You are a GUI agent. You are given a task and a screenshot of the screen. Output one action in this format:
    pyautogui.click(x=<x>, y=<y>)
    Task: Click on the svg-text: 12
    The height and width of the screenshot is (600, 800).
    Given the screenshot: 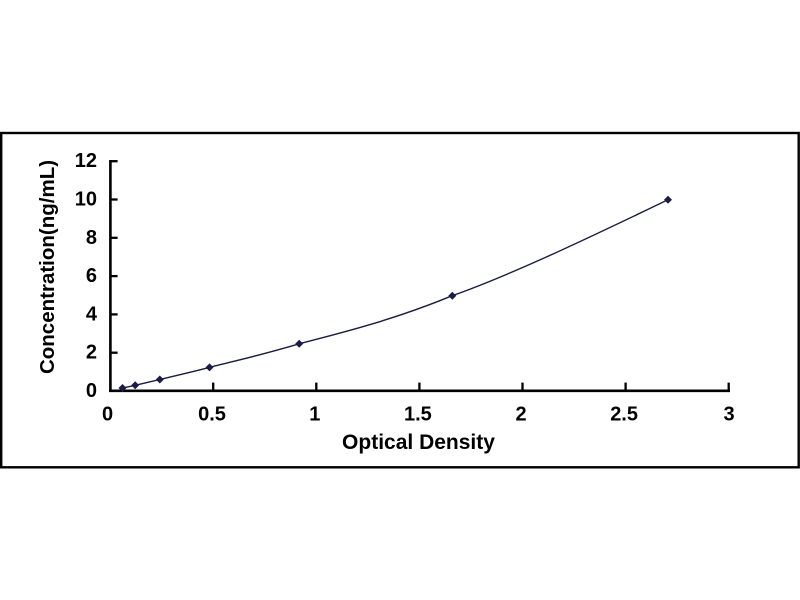 What is the action you would take?
    pyautogui.click(x=86, y=161)
    